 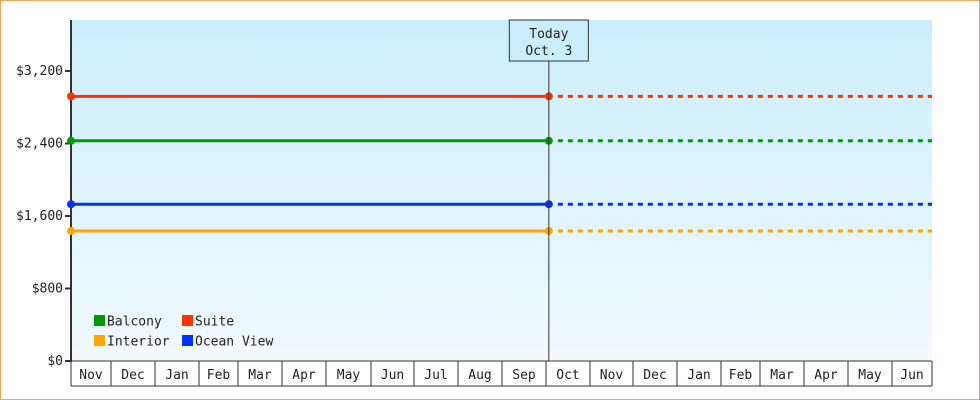 I want to click on y-tick-label: $1,600, so click(x=39, y=216).